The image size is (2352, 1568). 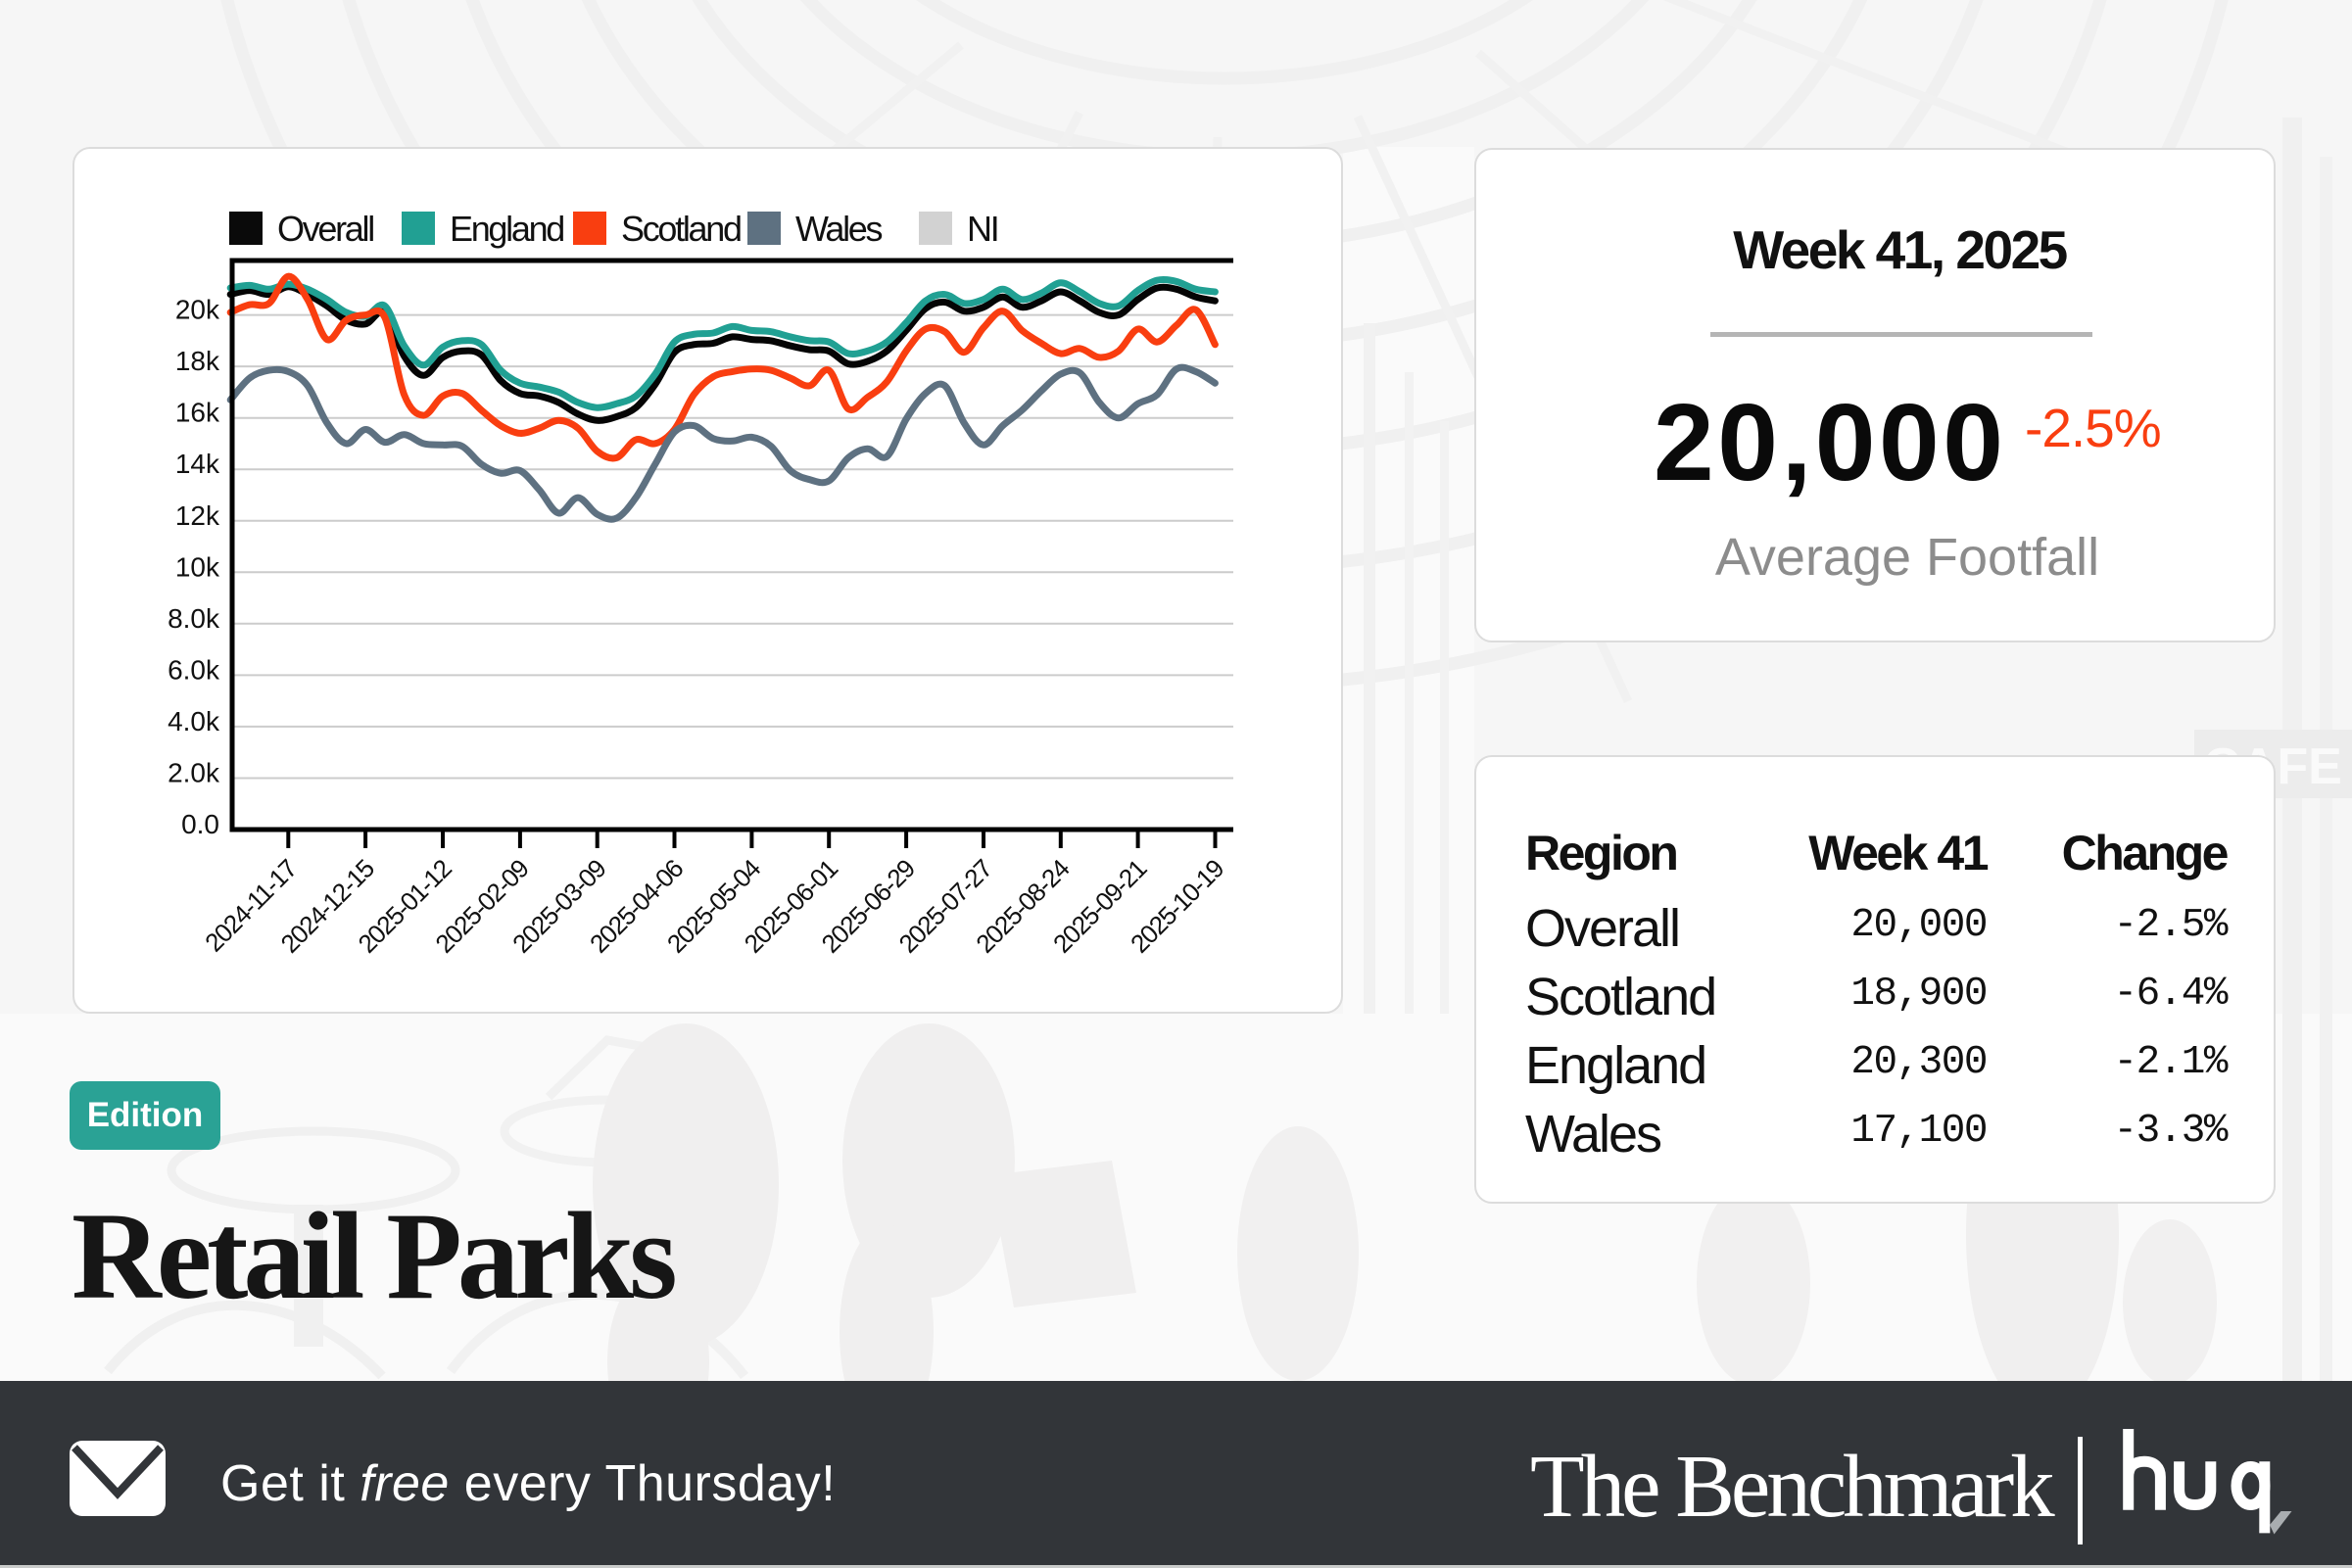 What do you see at coordinates (200, 824) in the screenshot?
I see `svg-text: 0.0` at bounding box center [200, 824].